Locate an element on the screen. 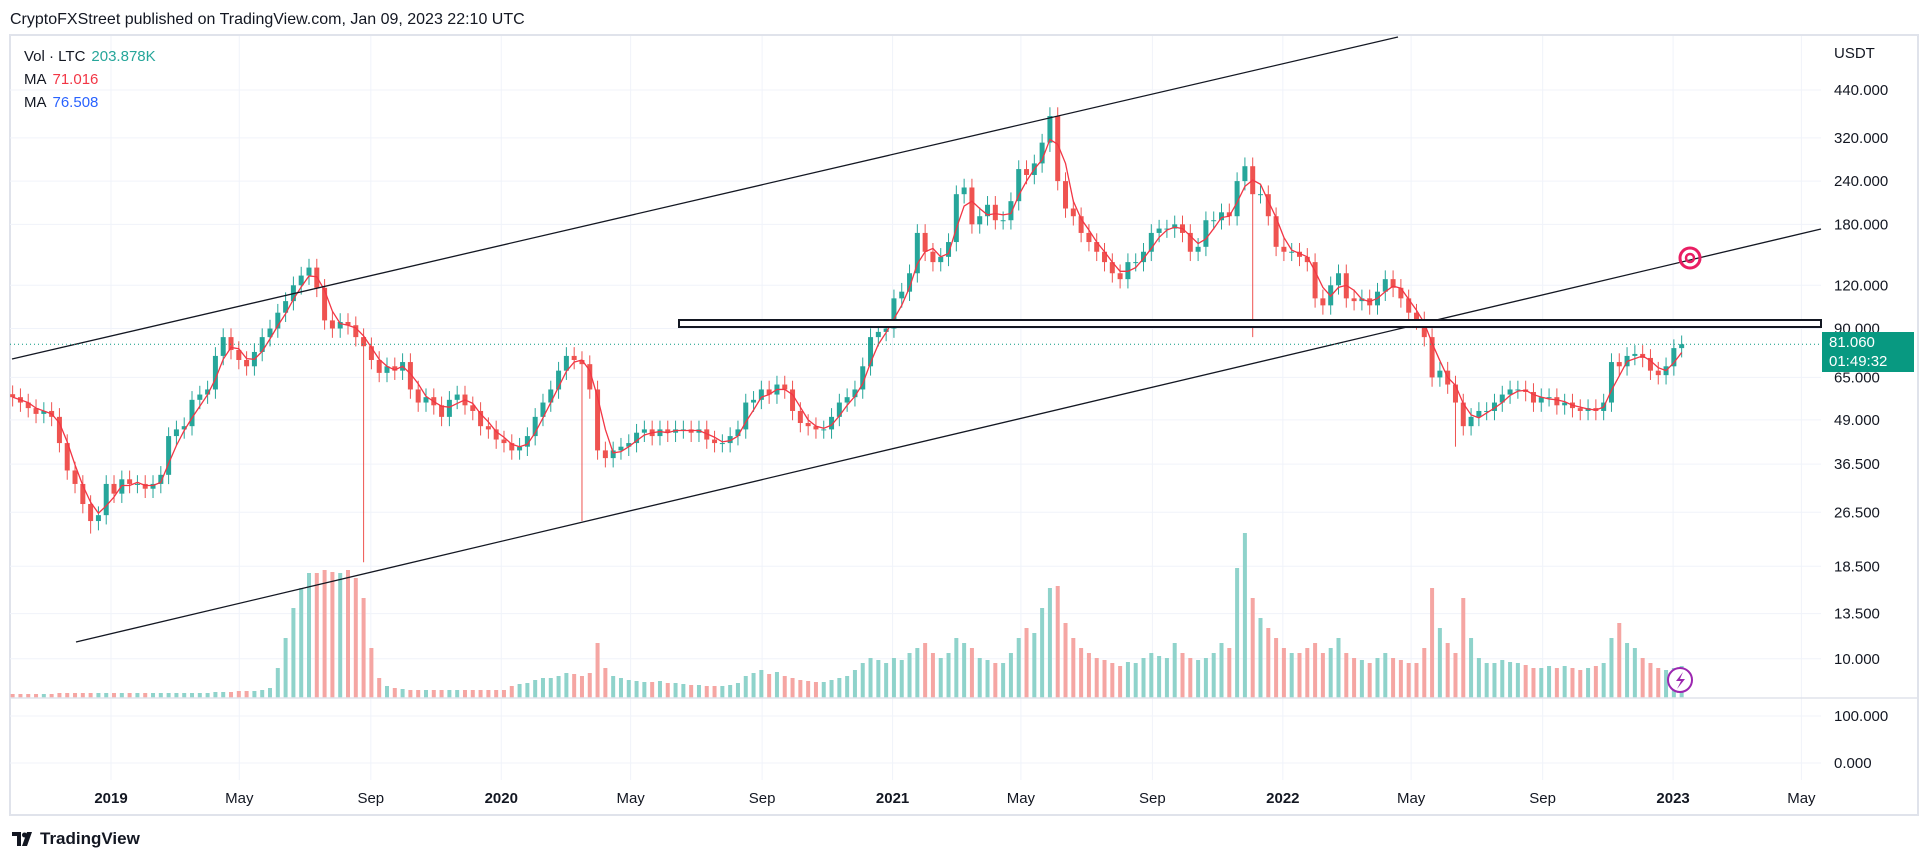  legend-ma1-row: MA 71.016 is located at coordinates (90, 79).